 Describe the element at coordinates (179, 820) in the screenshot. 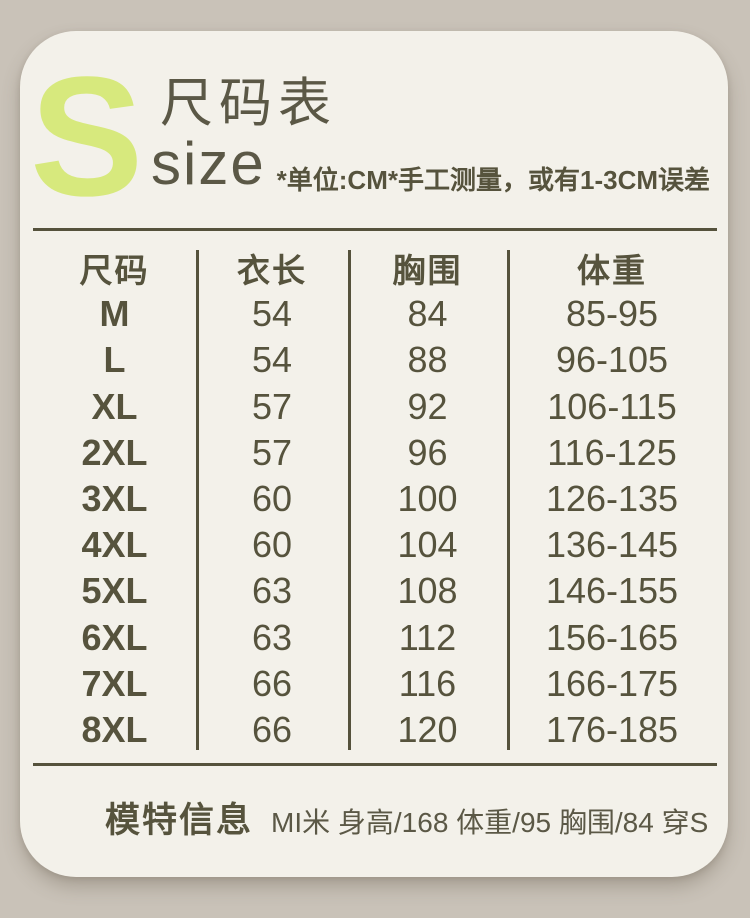

I see `model-info-label: 模特信息` at that location.